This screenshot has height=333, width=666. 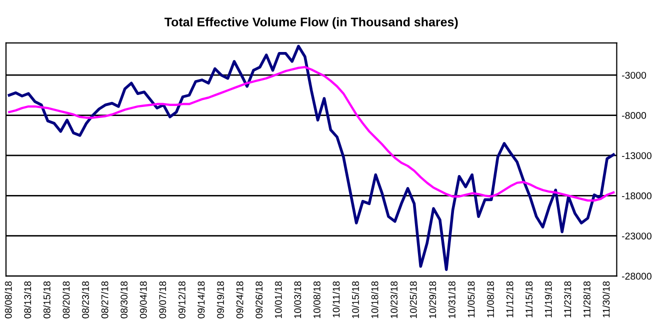 What do you see at coordinates (568, 299) in the screenshot?
I see `x-tick-label: 11/23/18` at bounding box center [568, 299].